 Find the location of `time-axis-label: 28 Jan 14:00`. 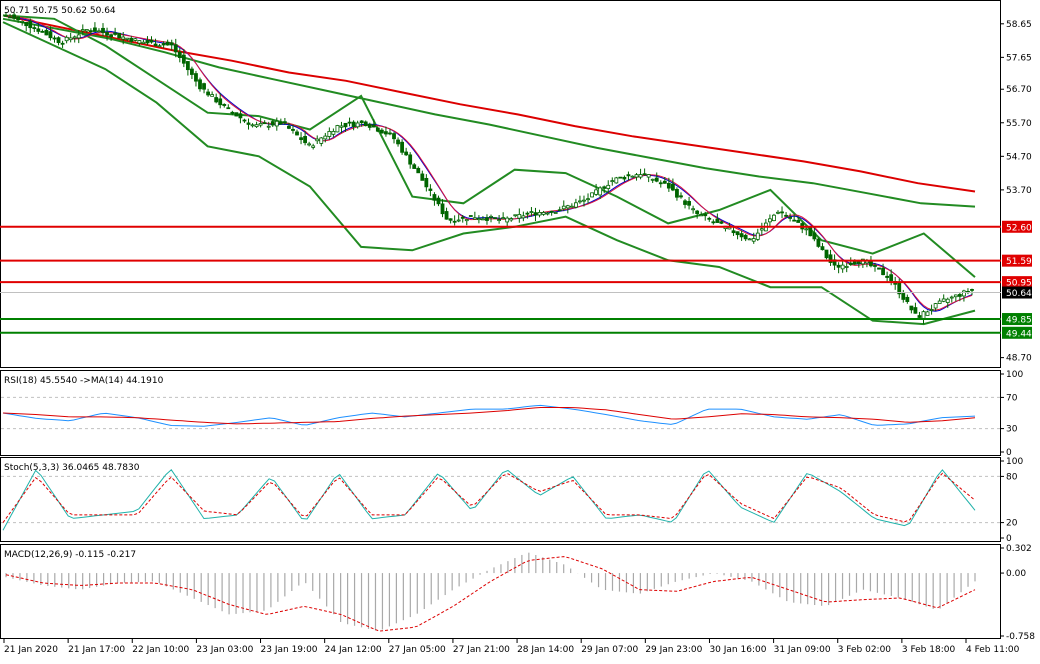

time-axis-label: 28 Jan 14:00 is located at coordinates (545, 650).